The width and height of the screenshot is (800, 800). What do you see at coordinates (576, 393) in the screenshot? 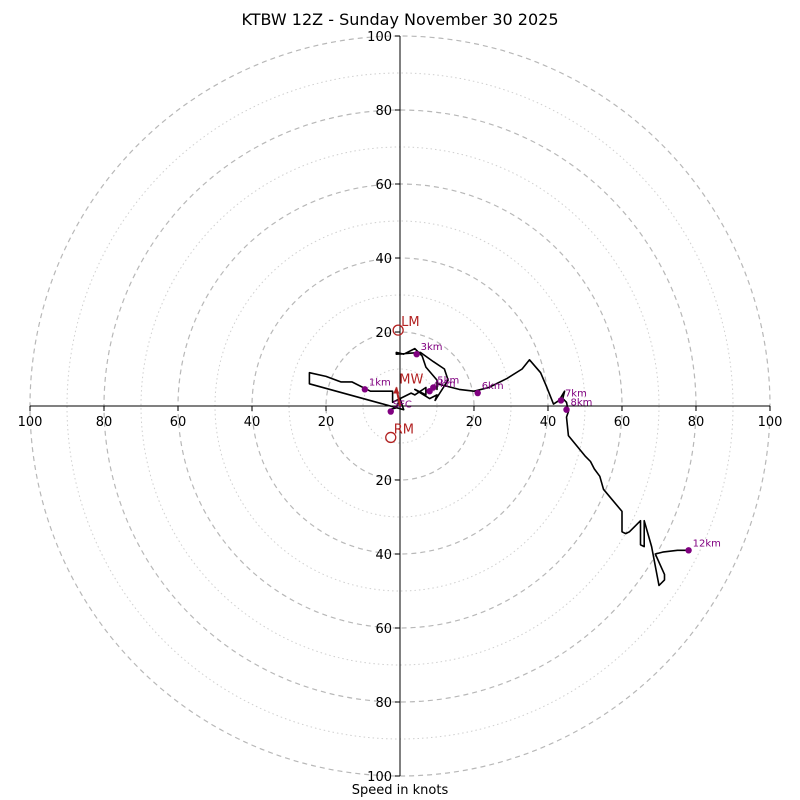
I see `height-label-7km: 7km` at bounding box center [576, 393].